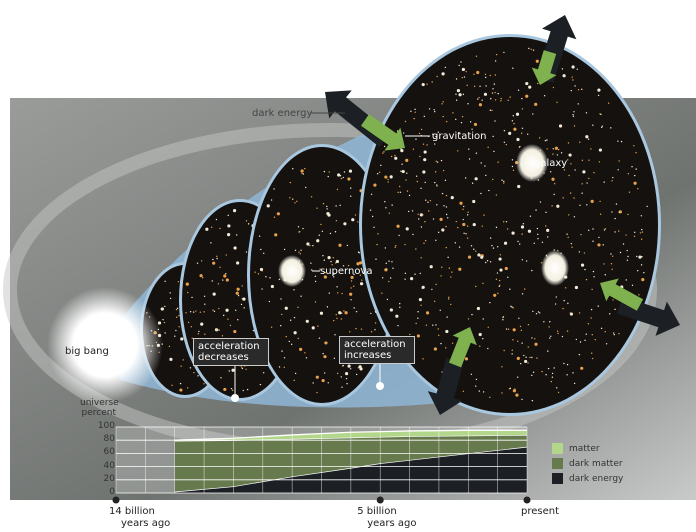 The image size is (696, 532). I want to click on boundary-matter, so click(350, 435).